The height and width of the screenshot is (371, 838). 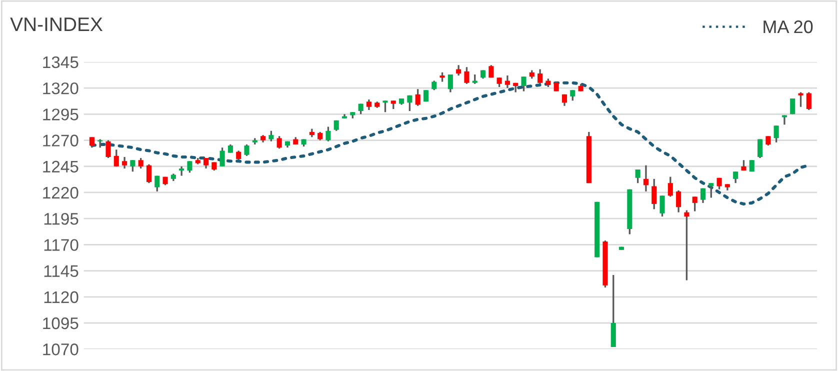 What do you see at coordinates (60, 114) in the screenshot?
I see `y-tick-label: 1295` at bounding box center [60, 114].